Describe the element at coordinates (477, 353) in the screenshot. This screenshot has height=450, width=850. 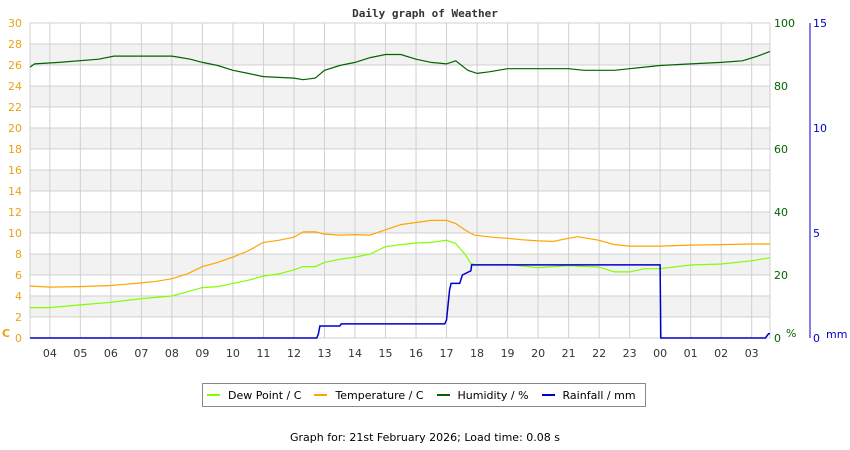
I see `x-tick-label: 18` at that location.